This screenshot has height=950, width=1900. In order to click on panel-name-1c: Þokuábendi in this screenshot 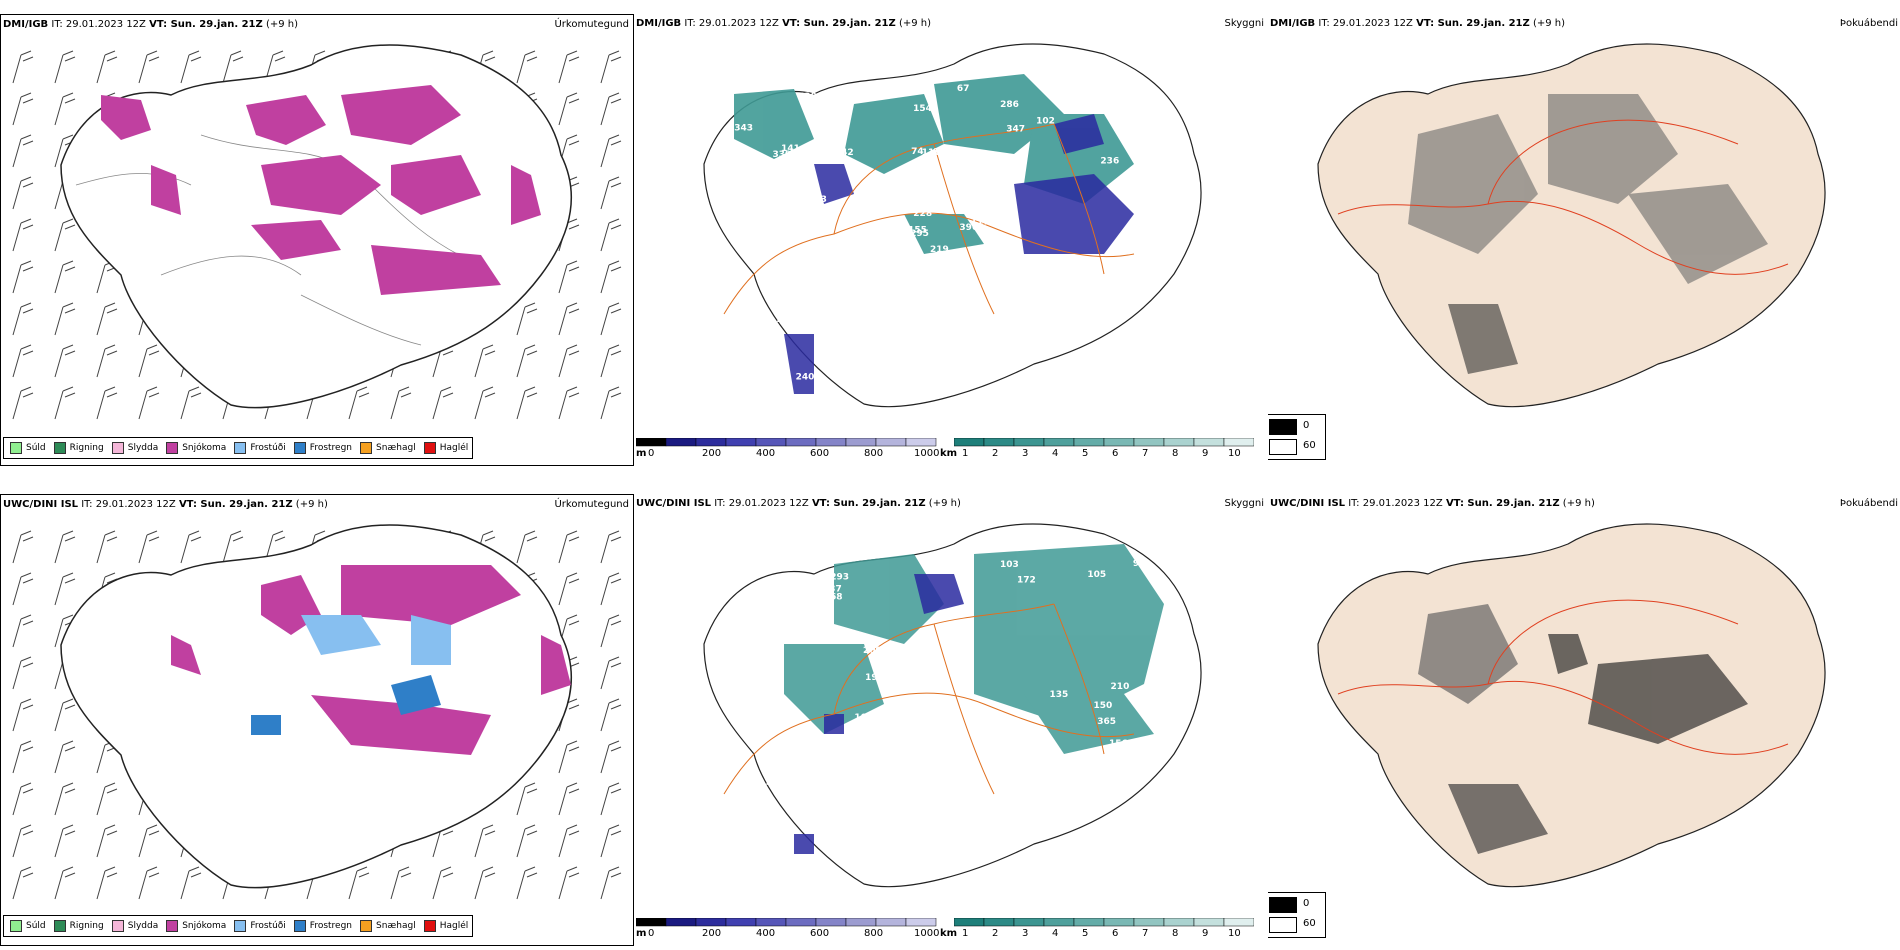, I will do `click(1868, 23)`.